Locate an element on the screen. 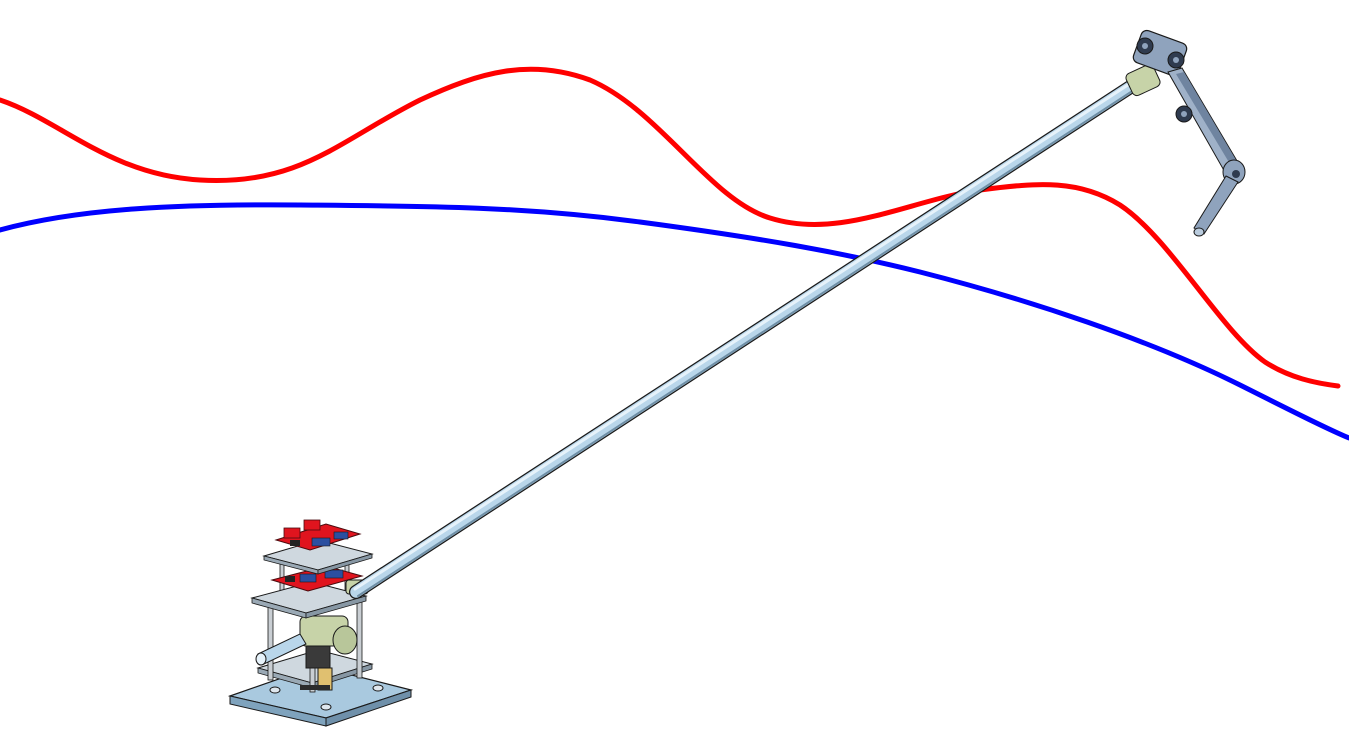 This screenshot has width=1349, height=745. base-assembly is located at coordinates (320, 623).